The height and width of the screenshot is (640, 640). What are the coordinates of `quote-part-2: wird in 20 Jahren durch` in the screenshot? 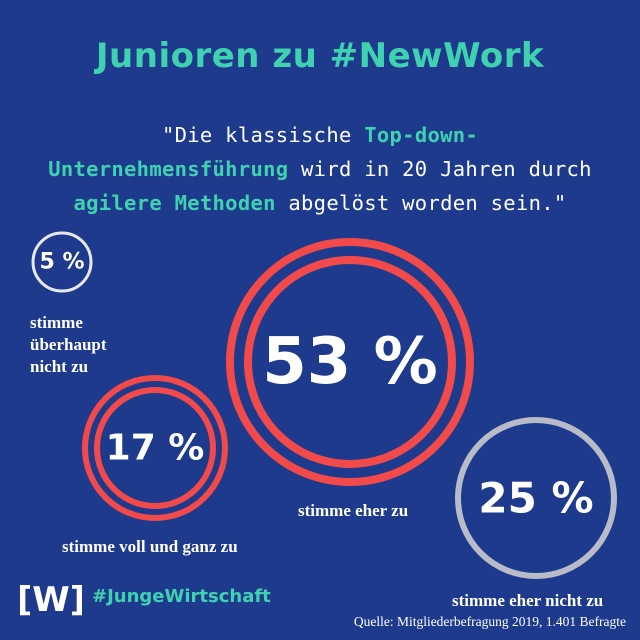 It's located at (440, 169).